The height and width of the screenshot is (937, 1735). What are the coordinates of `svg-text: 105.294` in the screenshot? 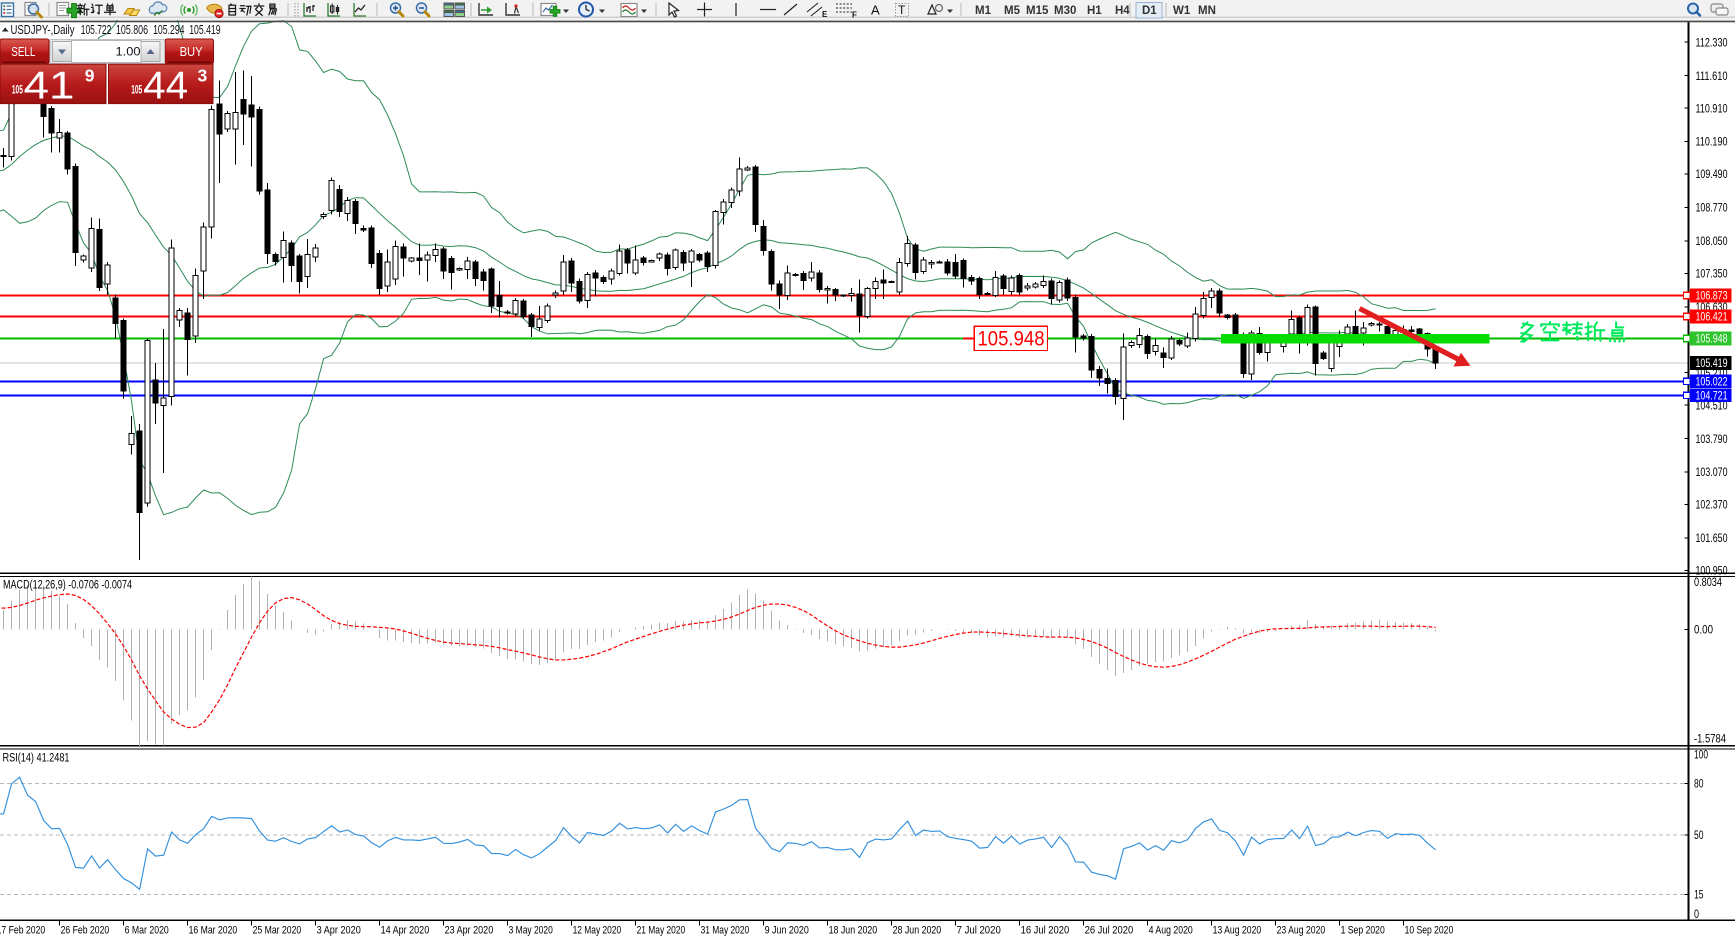 It's located at (168, 30).